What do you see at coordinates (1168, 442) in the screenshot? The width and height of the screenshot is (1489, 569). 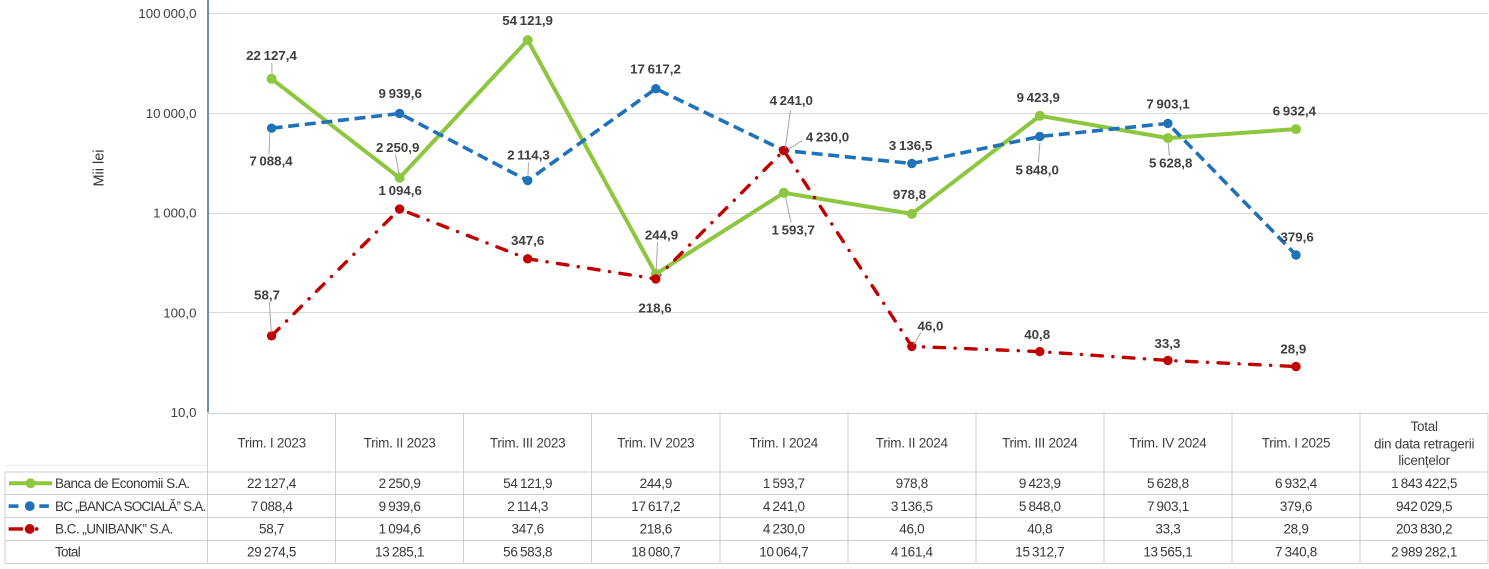 I see `svg-text: Trim. IV 2024` at bounding box center [1168, 442].